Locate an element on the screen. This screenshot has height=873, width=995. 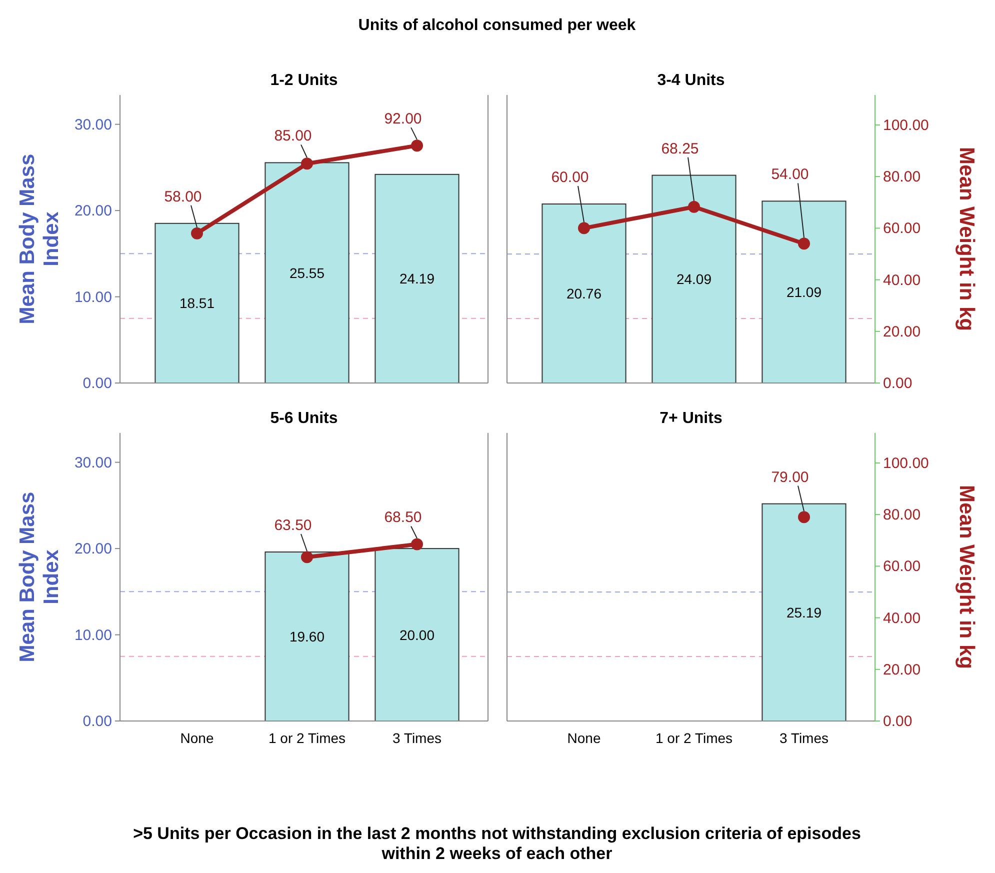
data-label: 20.00 is located at coordinates (417, 634).